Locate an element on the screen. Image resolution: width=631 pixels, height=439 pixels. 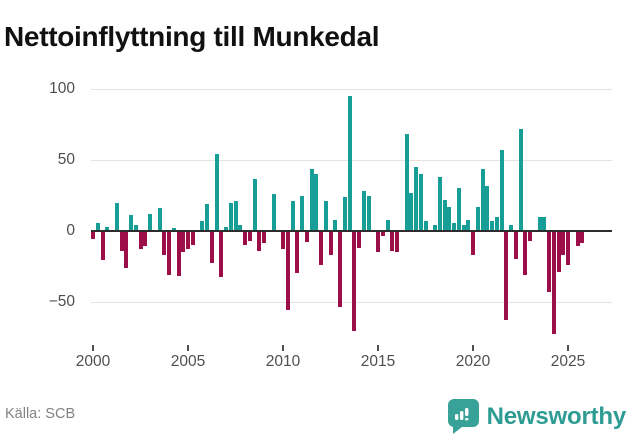
page-title: Nettoinflyttning till Munkedal is located at coordinates (192, 36).